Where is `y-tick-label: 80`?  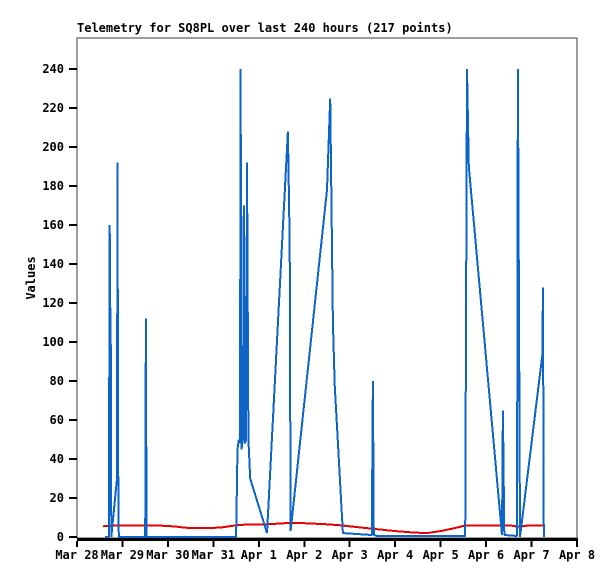
y-tick-label: 80 is located at coordinates (57, 381).